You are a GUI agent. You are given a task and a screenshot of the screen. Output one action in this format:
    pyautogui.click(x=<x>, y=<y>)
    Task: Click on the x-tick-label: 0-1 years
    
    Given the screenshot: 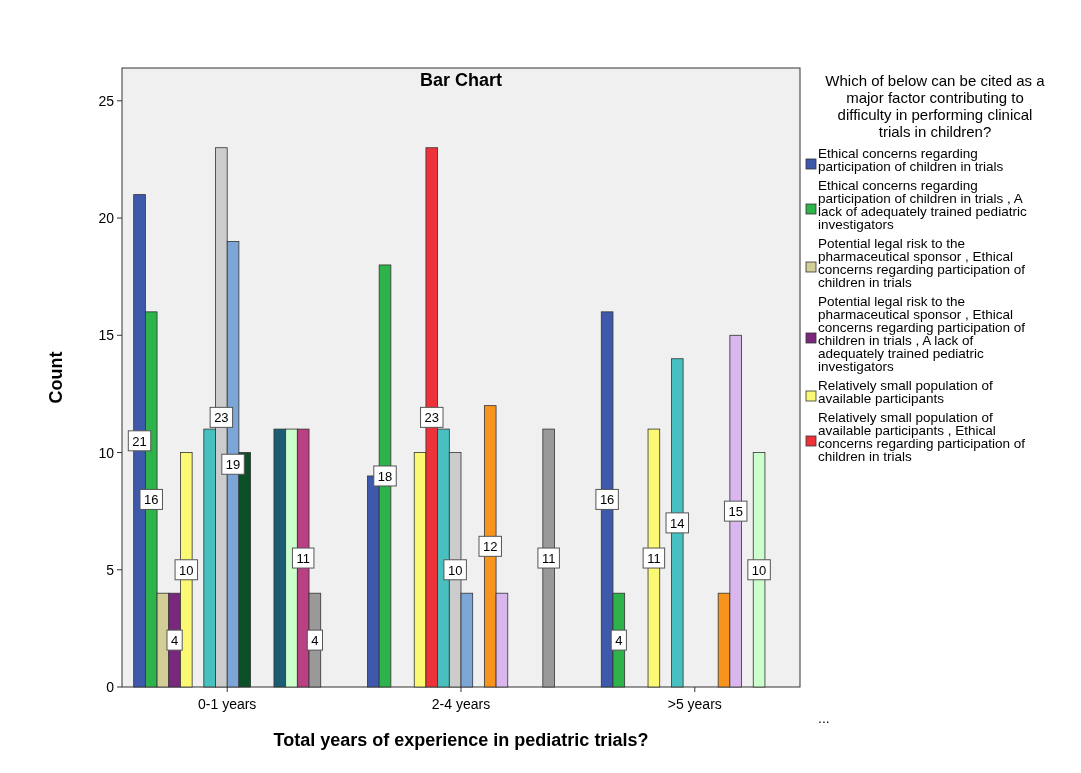 What is the action you would take?
    pyautogui.click(x=227, y=704)
    